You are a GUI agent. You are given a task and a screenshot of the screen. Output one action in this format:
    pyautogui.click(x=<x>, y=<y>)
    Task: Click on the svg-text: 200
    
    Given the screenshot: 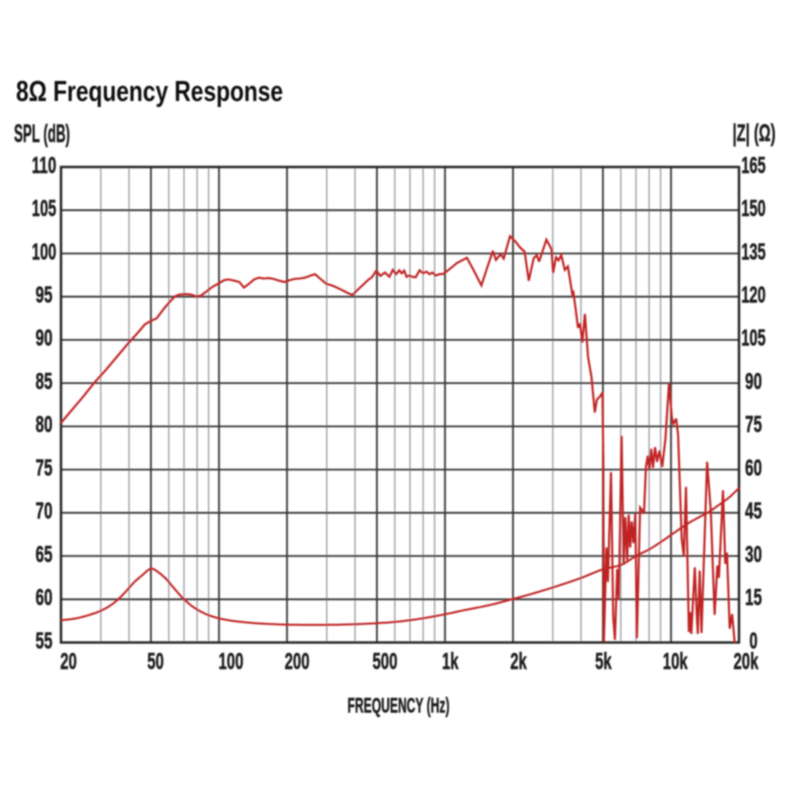 What is the action you would take?
    pyautogui.click(x=297, y=661)
    